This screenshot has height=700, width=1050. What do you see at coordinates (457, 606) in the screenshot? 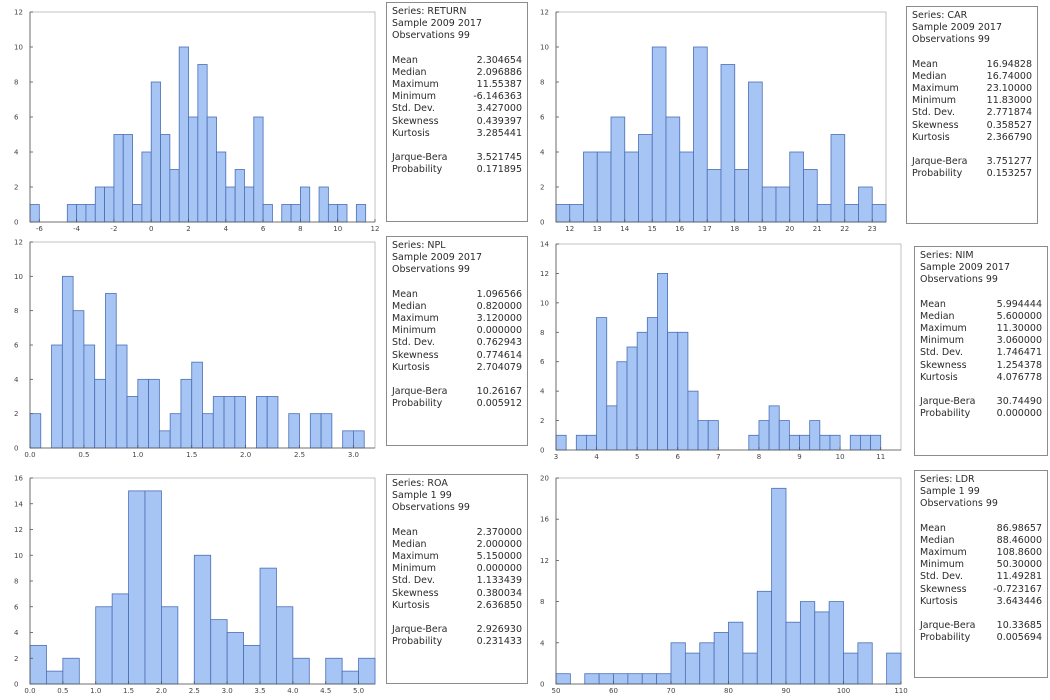
I see `stat-row: Kurtosis 2.636850` at bounding box center [457, 606].